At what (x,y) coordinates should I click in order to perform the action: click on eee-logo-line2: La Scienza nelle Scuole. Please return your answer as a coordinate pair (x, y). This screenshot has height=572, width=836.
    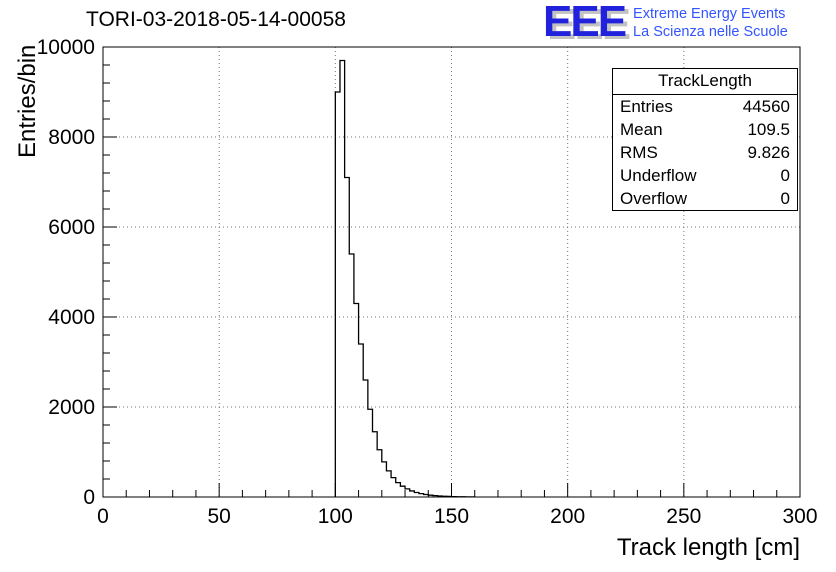
    Looking at the image, I should click on (710, 32).